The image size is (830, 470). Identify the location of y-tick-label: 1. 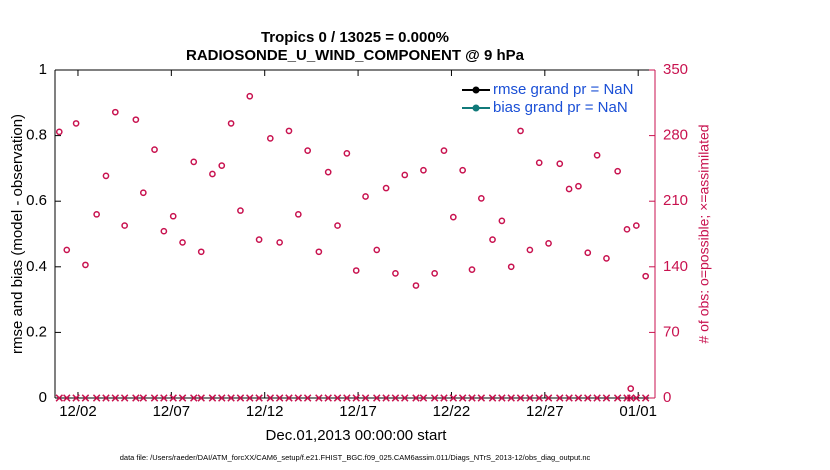
(43, 69).